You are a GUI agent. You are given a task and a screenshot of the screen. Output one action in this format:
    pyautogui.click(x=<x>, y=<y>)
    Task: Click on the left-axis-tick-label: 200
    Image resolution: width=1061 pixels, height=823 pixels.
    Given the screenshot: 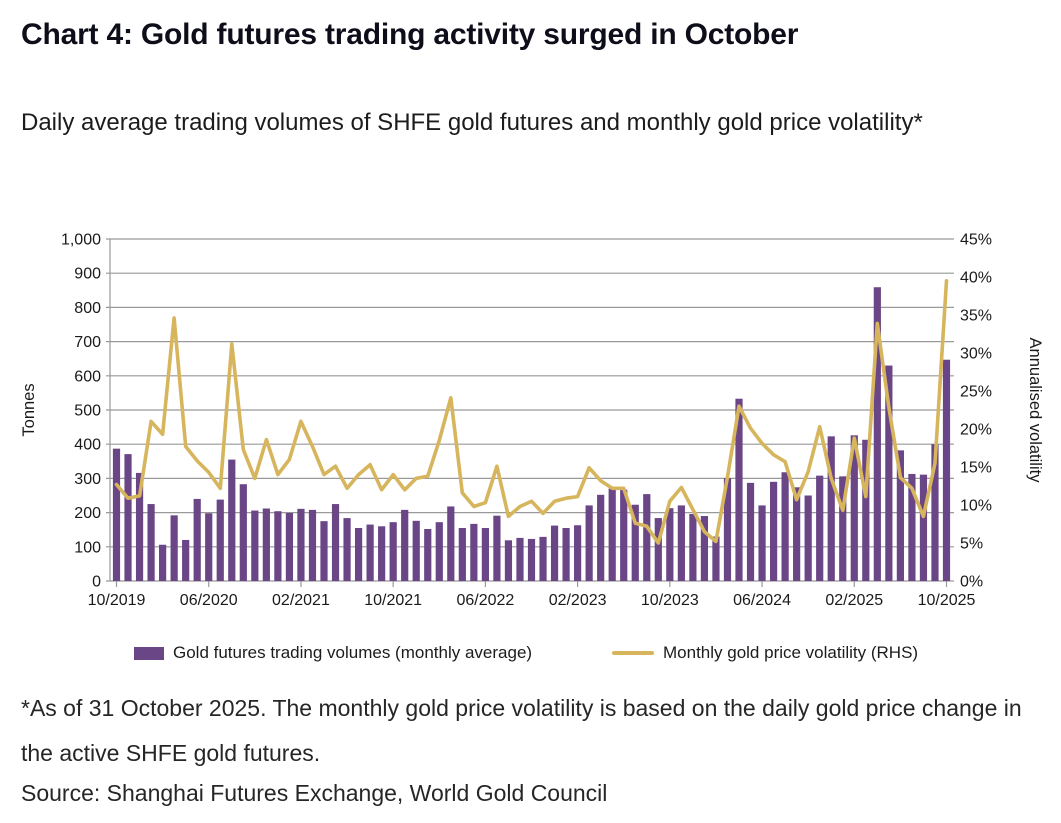 What is the action you would take?
    pyautogui.click(x=87, y=513)
    